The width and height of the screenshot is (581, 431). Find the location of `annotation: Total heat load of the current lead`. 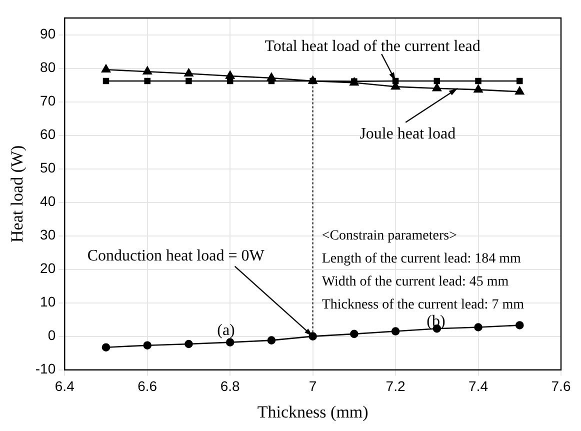

annotation: Total heat load of the current lead is located at coordinates (372, 47).